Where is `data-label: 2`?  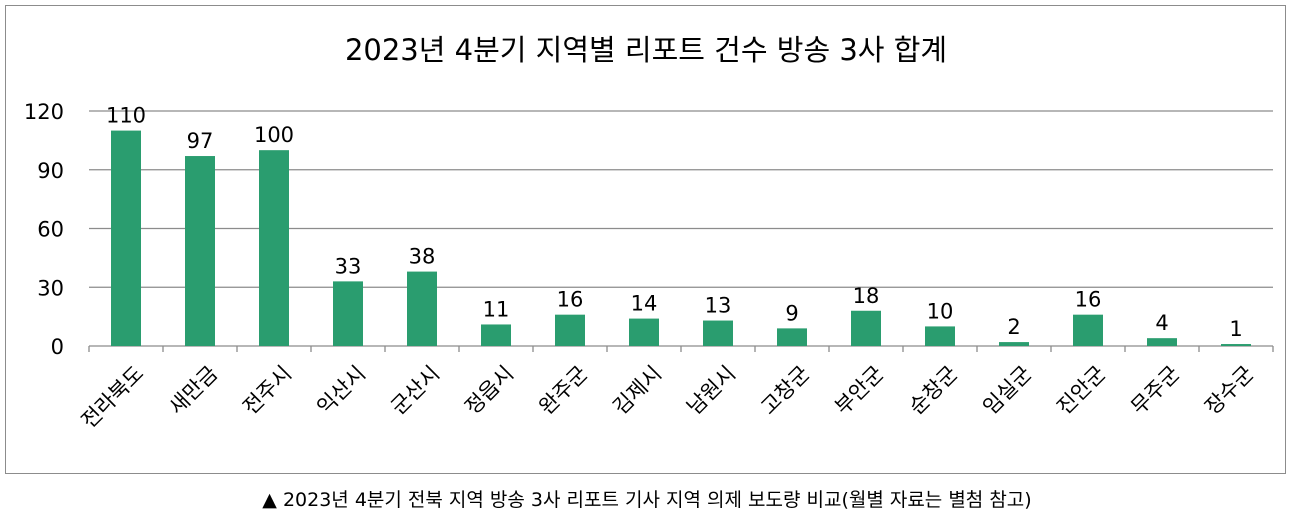 data-label: 2 is located at coordinates (1013, 327).